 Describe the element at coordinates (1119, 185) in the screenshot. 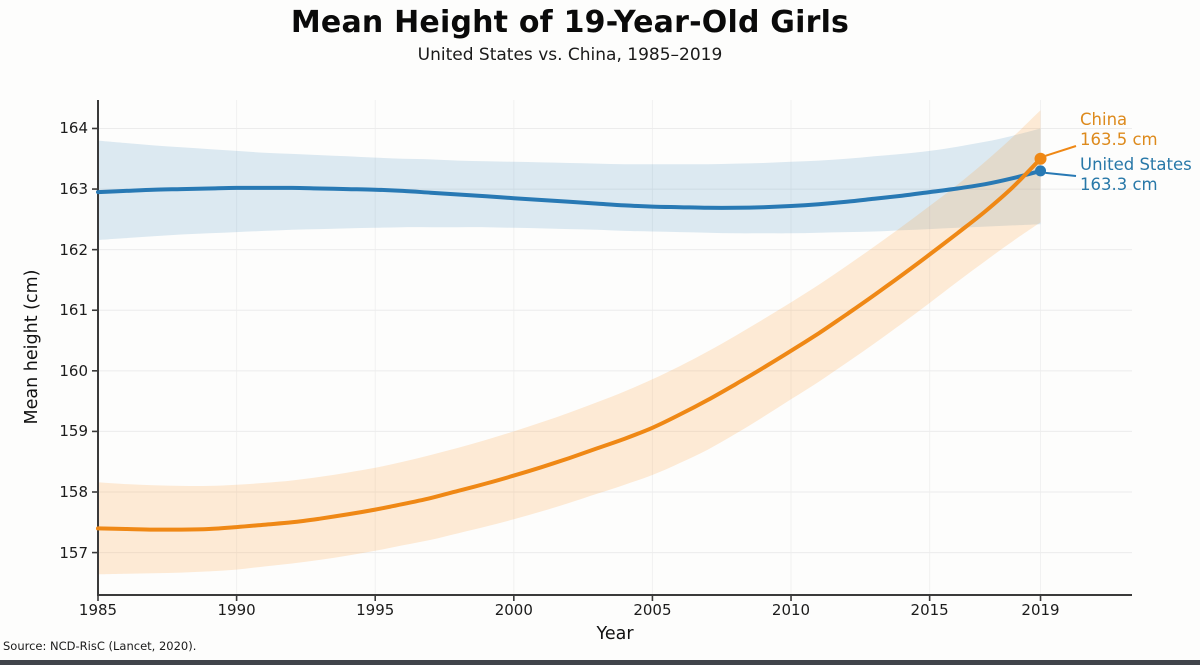

I see `us-series-value: 163.3 cm` at that location.